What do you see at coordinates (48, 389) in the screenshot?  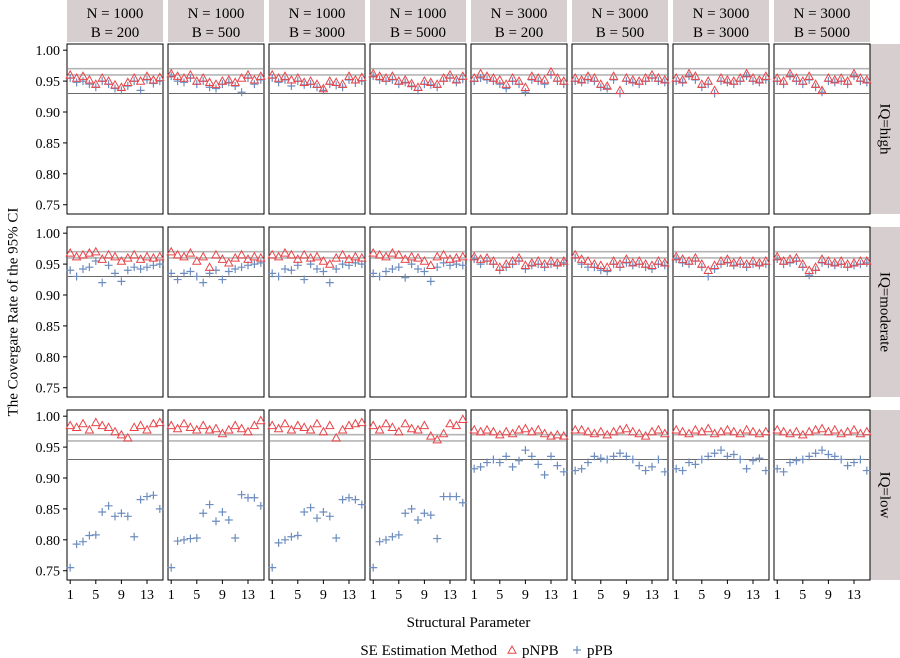 I see `y-tick-label: 0.75` at bounding box center [48, 389].